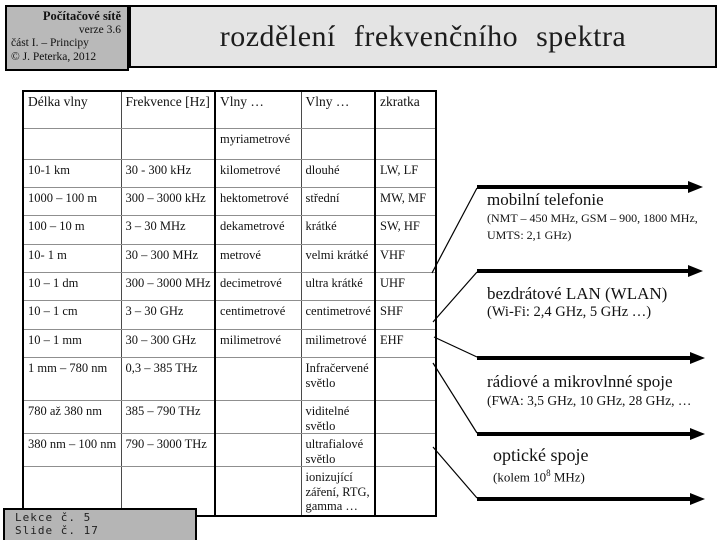  I want to click on annotation-detail: (Wi-Fi: 2,4 GHz, 5 GHz …), so click(569, 312).